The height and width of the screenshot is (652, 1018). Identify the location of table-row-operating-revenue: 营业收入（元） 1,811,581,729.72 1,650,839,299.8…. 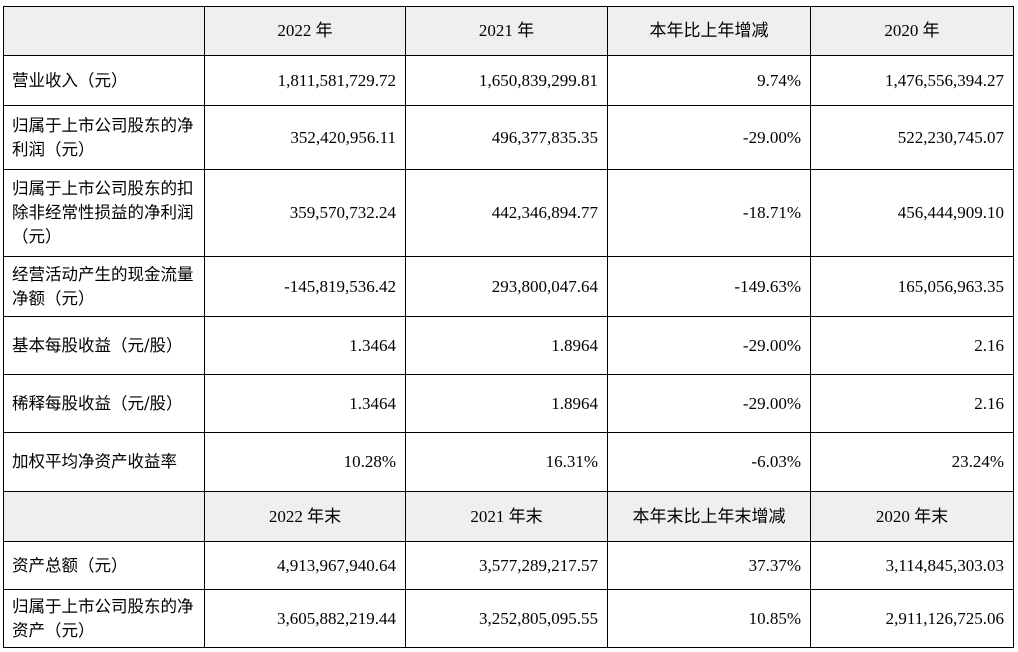
(508, 80).